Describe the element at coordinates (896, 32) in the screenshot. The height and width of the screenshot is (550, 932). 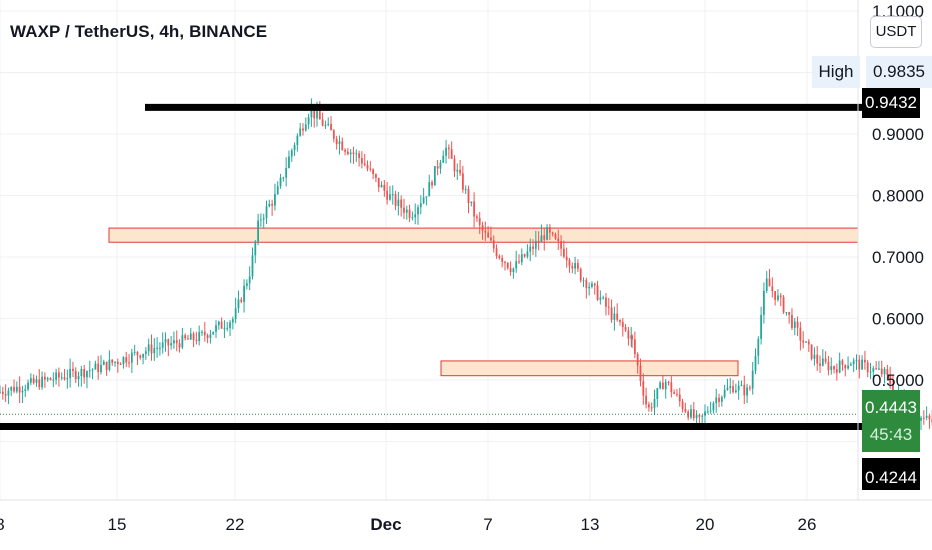
I see `currency-button: USDT` at that location.